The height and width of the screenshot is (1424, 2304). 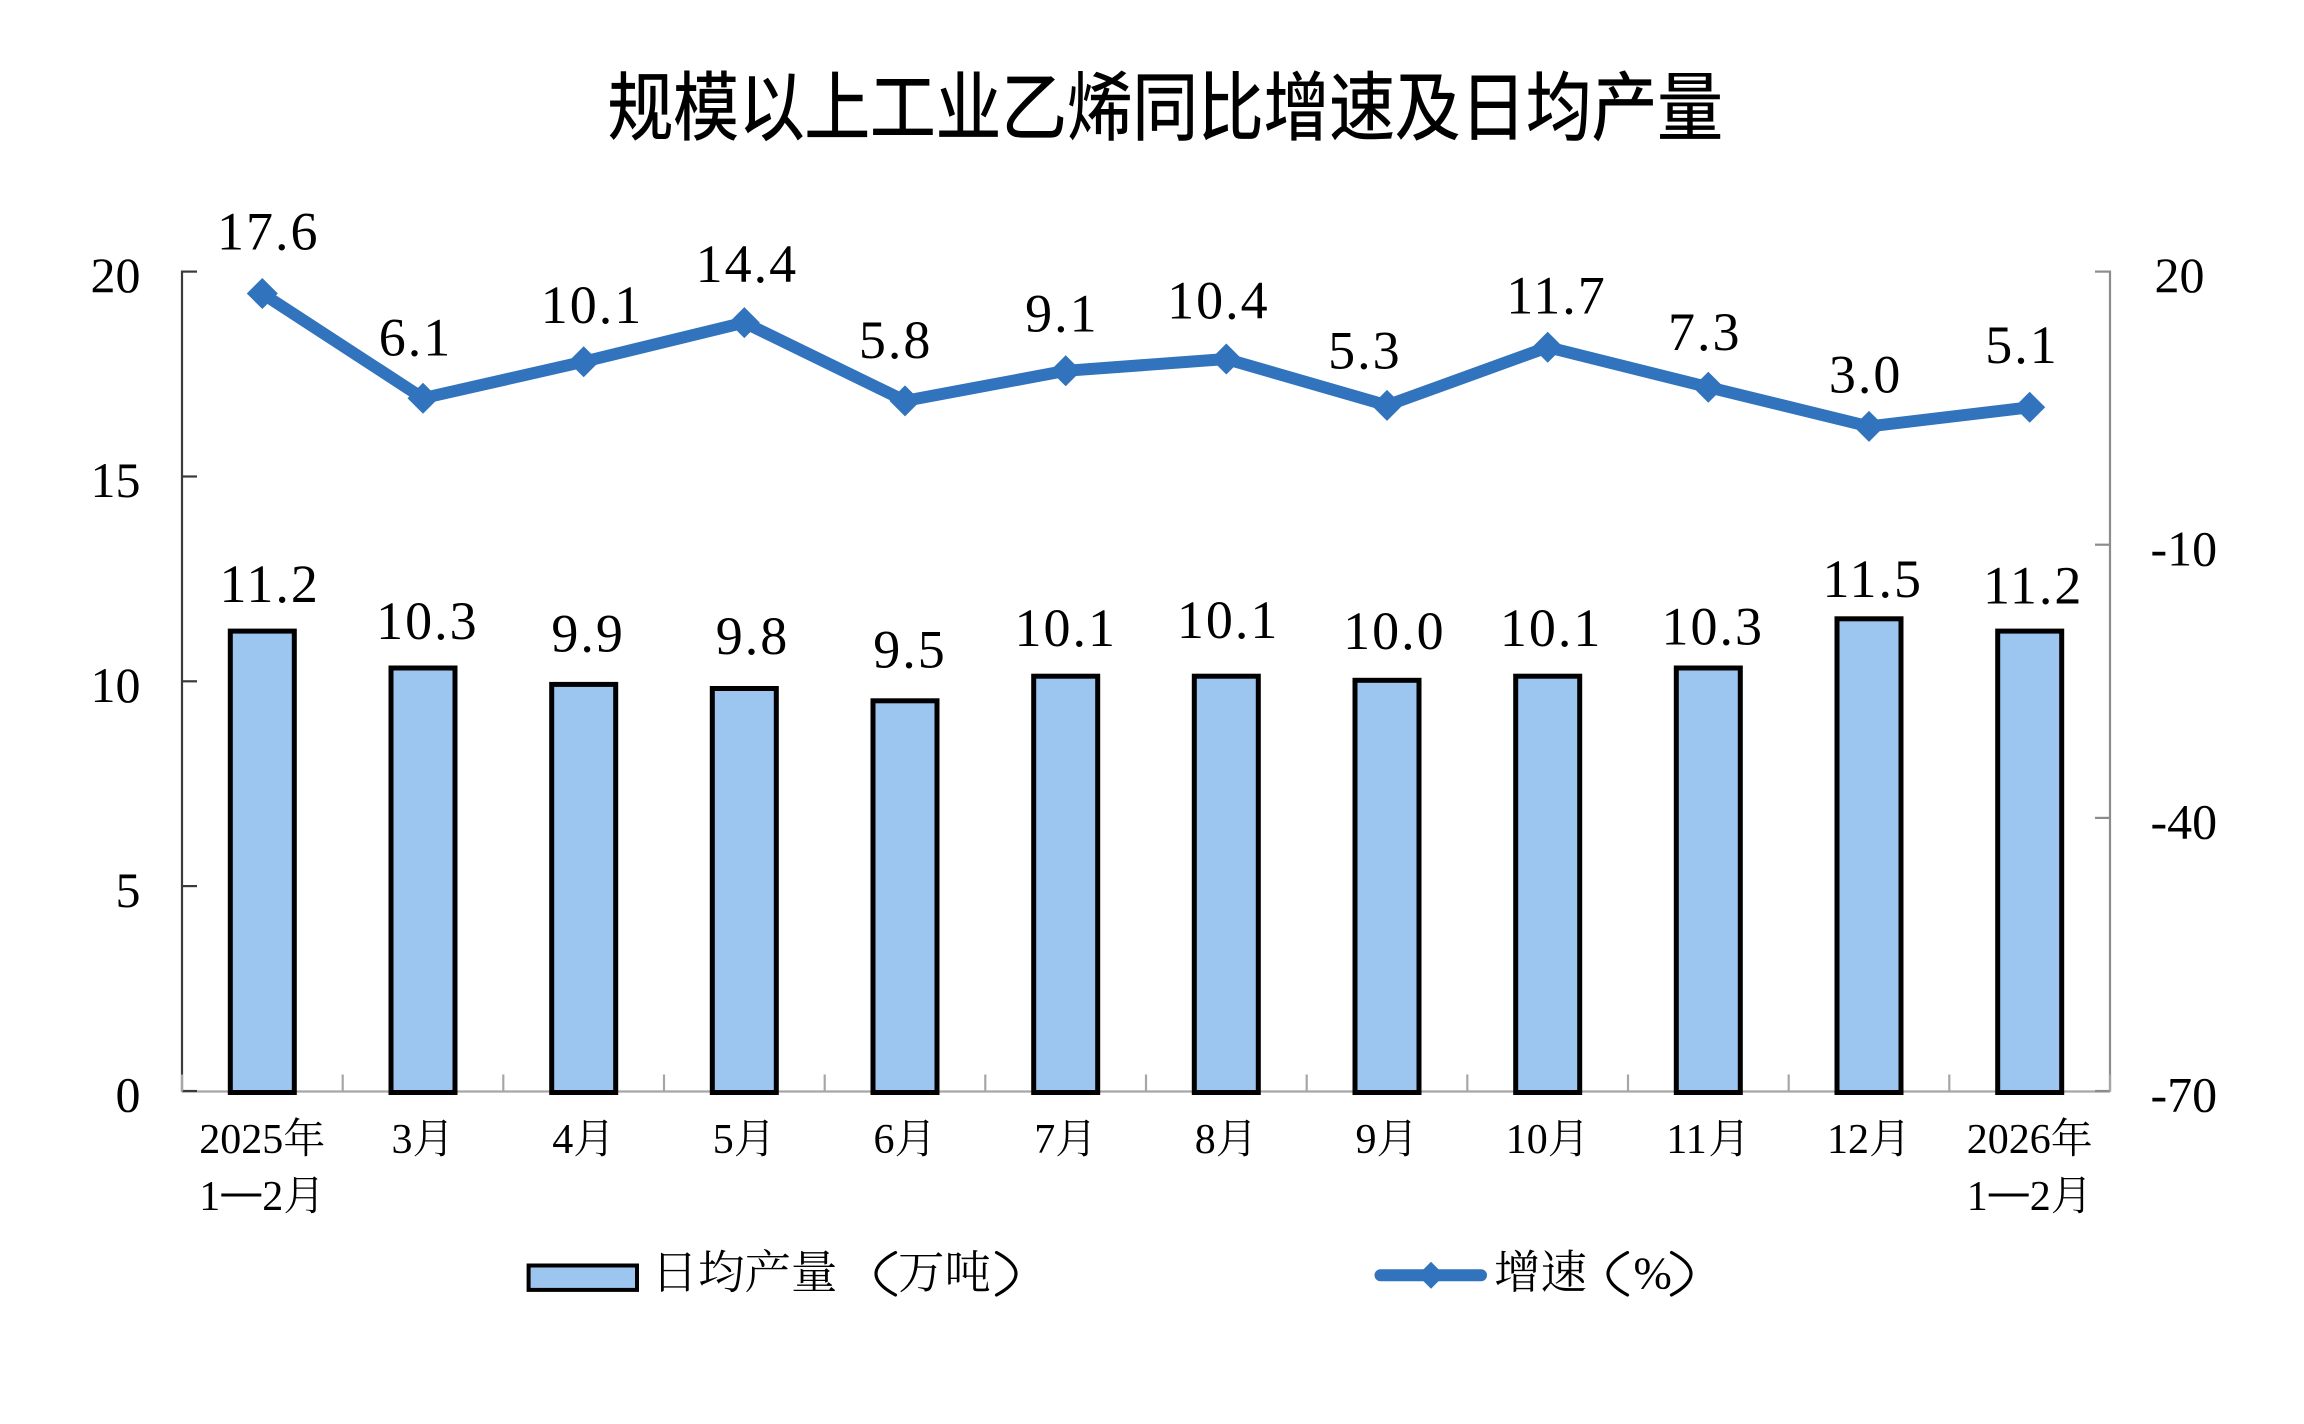 I want to click on svg-text: 15, so click(x=116, y=480).